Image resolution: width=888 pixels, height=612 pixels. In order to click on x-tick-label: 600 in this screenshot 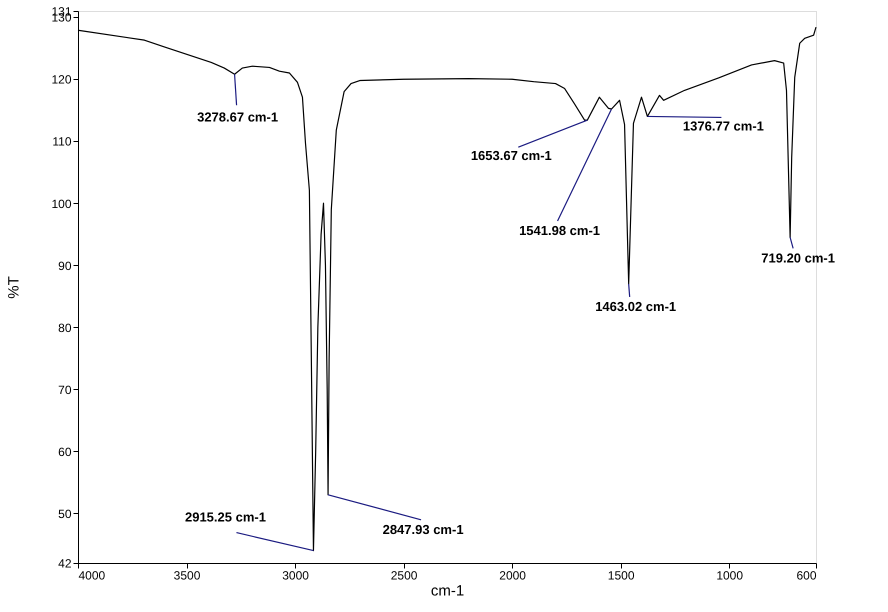, I will do `click(806, 575)`.